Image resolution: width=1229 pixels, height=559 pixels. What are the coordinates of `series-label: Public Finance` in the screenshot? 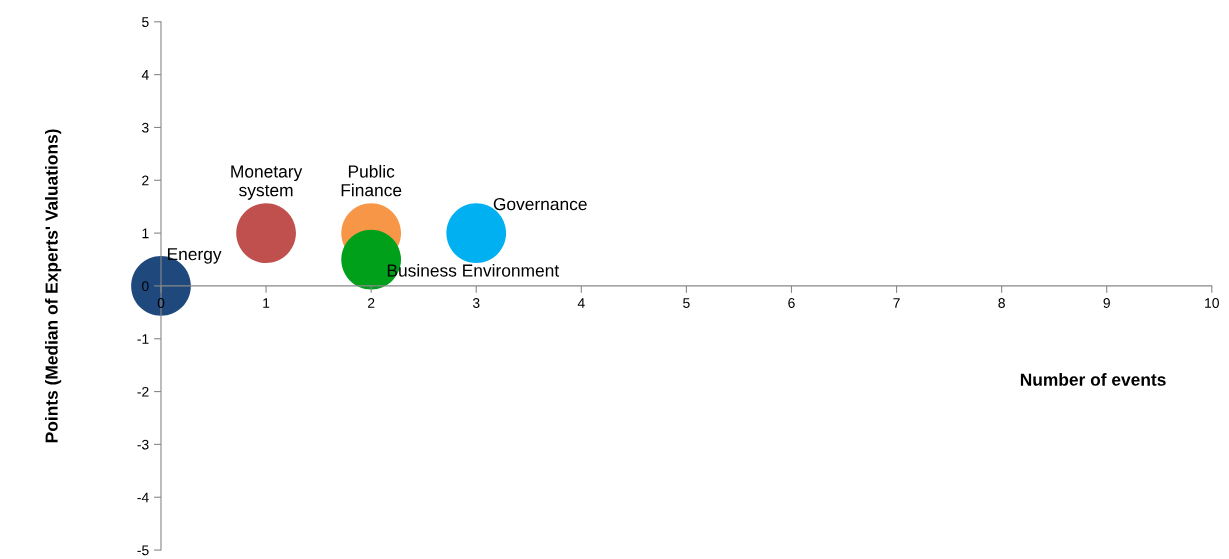 It's located at (371, 180).